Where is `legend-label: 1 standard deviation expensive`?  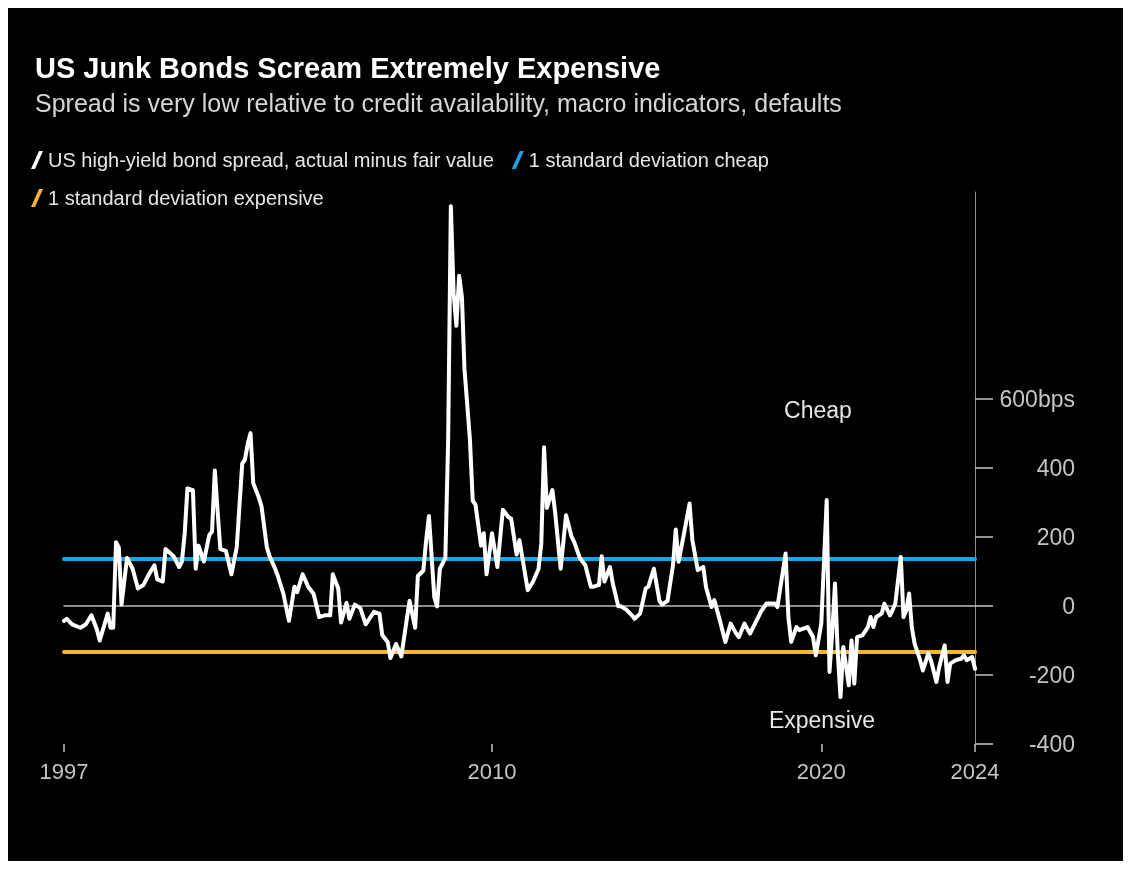 legend-label: 1 standard deviation expensive is located at coordinates (186, 198).